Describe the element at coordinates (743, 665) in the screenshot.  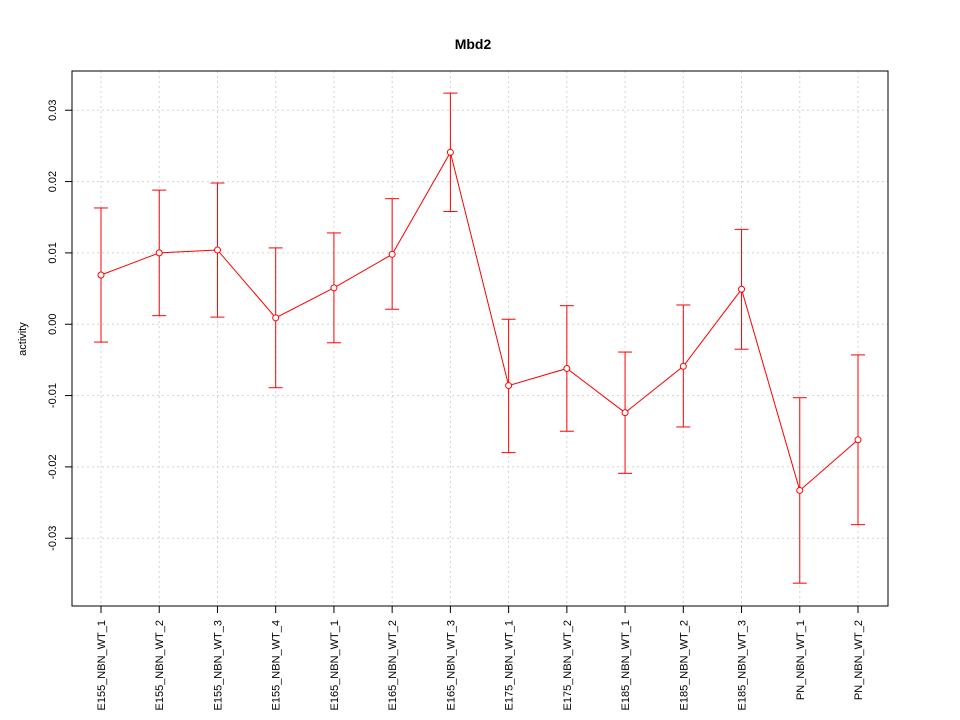
I see `x-tick-label: E185_NBN_WT_3` at that location.